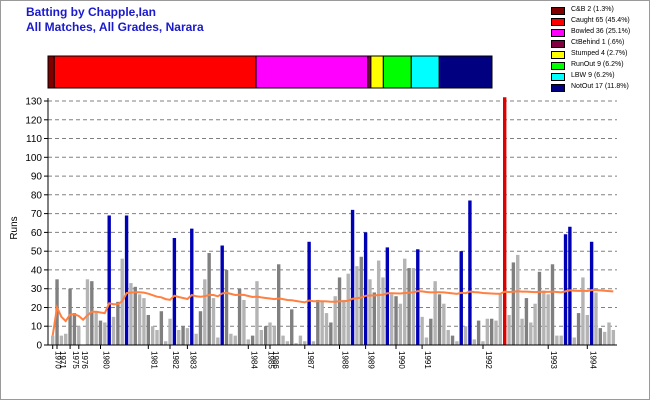 The width and height of the screenshot is (650, 400). I want to click on y-tick-label: 10, so click(37, 327).